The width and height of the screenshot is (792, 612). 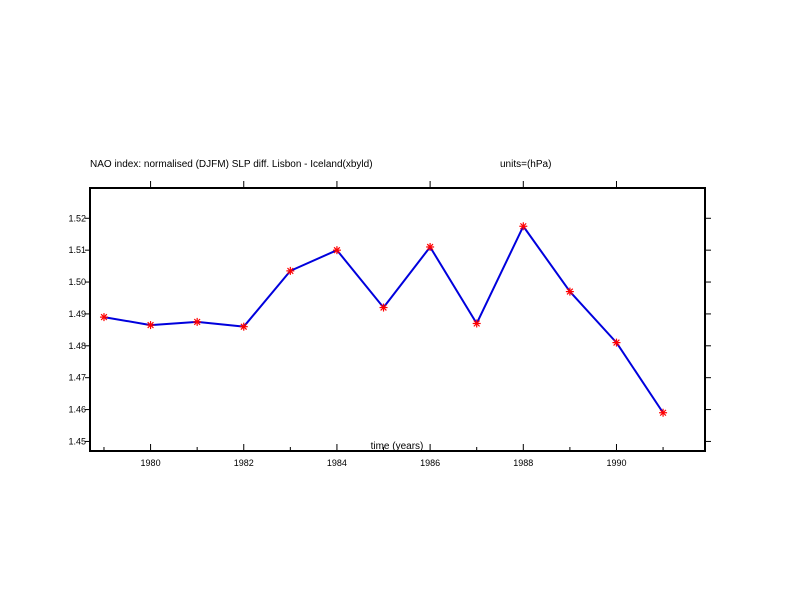 What do you see at coordinates (525, 164) in the screenshot?
I see `units-label: units=(hPa)` at bounding box center [525, 164].